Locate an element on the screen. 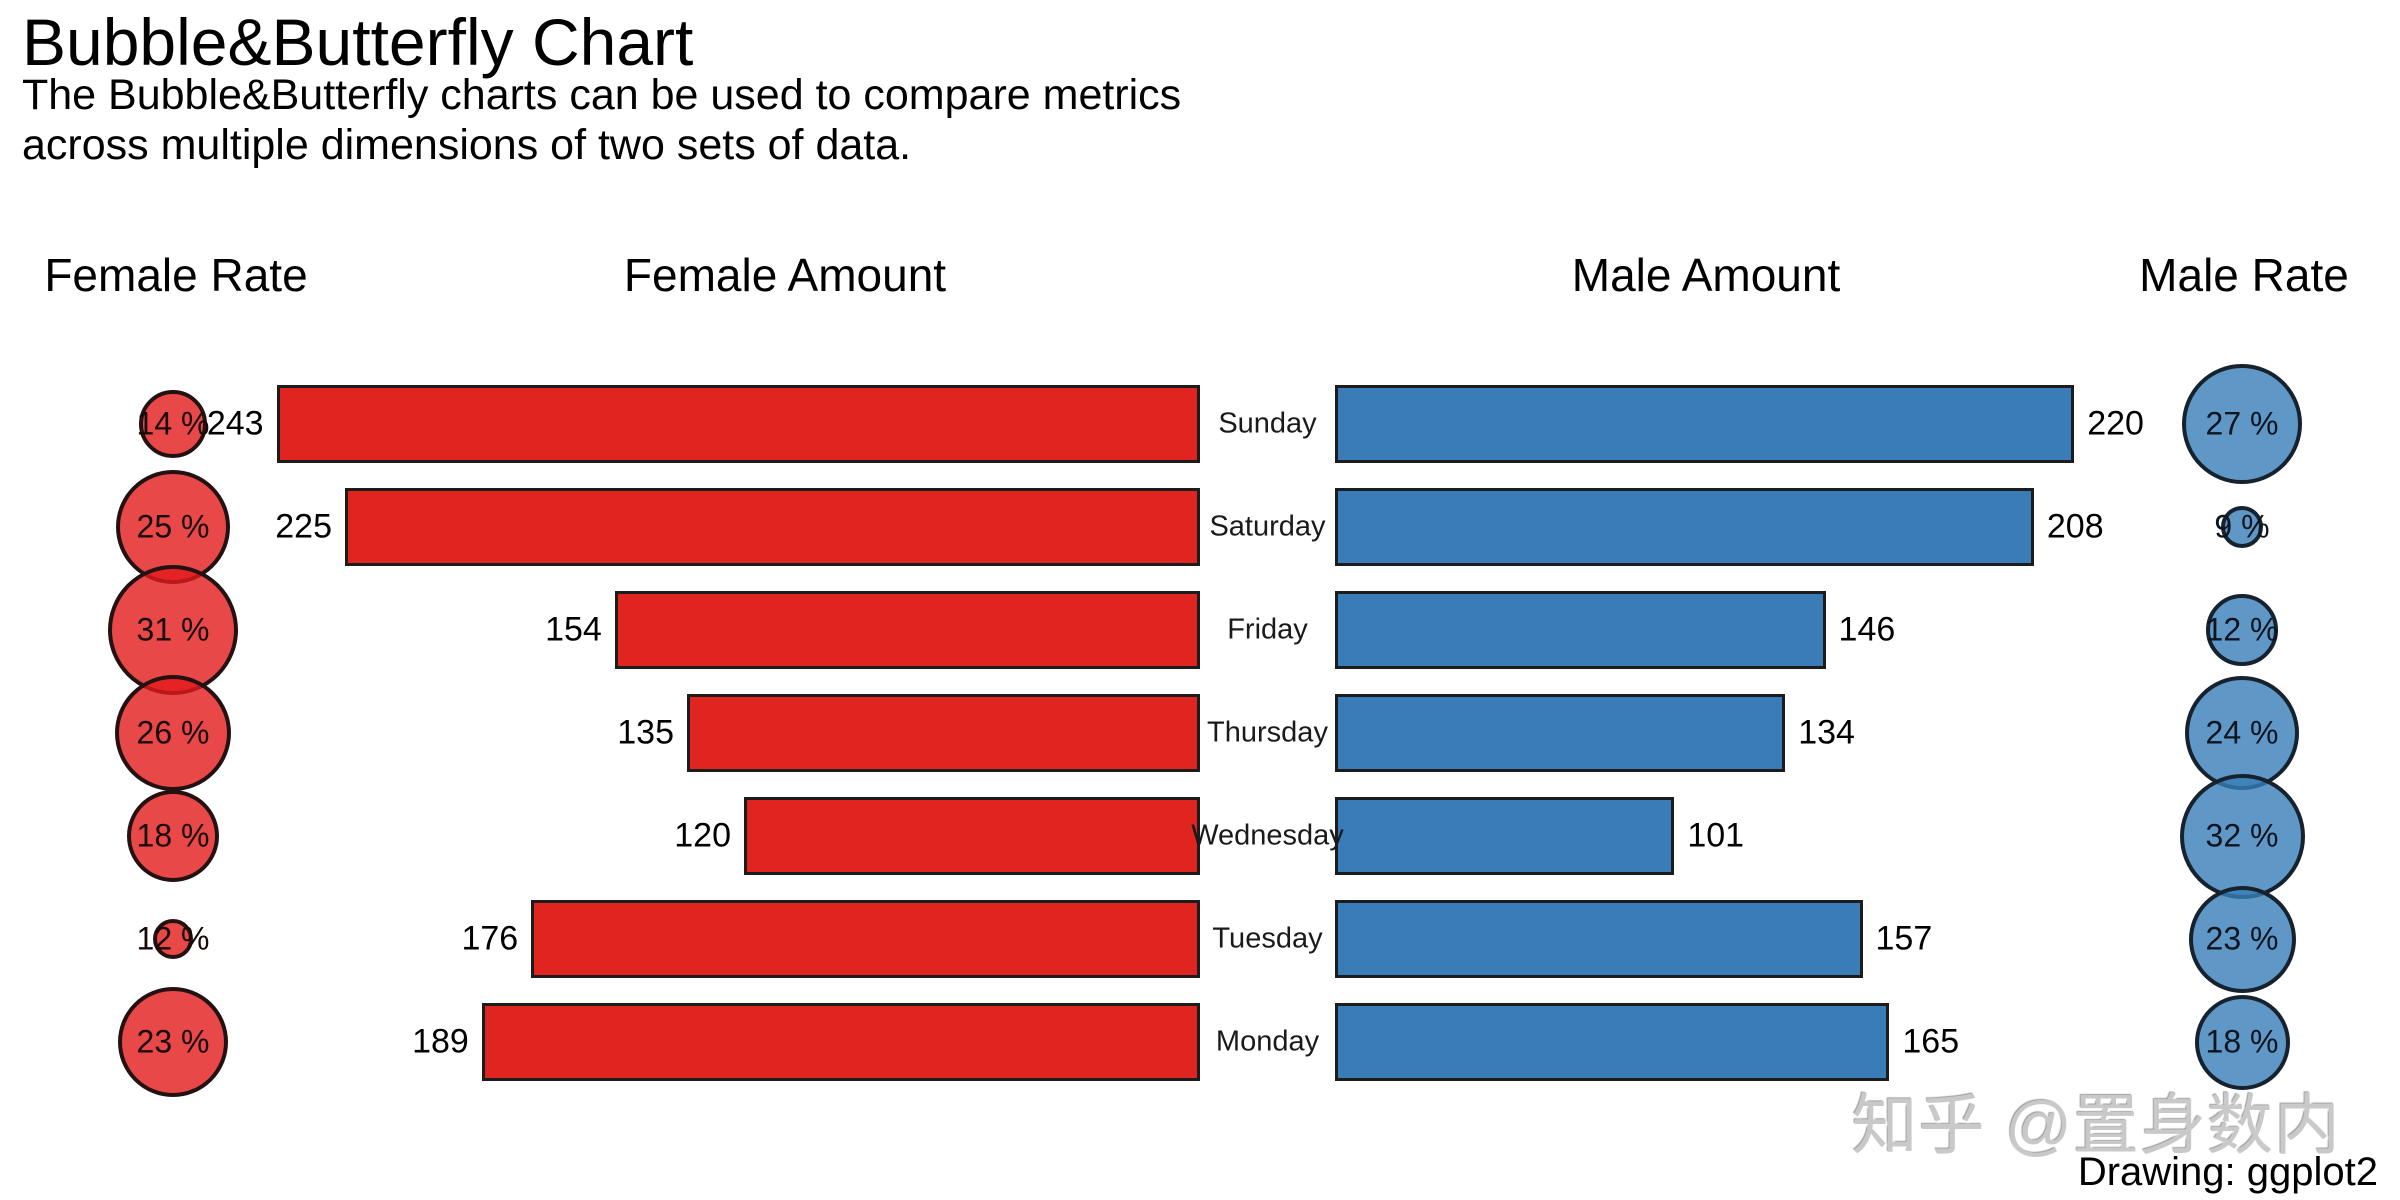 The height and width of the screenshot is (1200, 2400). column-header-male-amount: Male Amount is located at coordinates (1706, 275).